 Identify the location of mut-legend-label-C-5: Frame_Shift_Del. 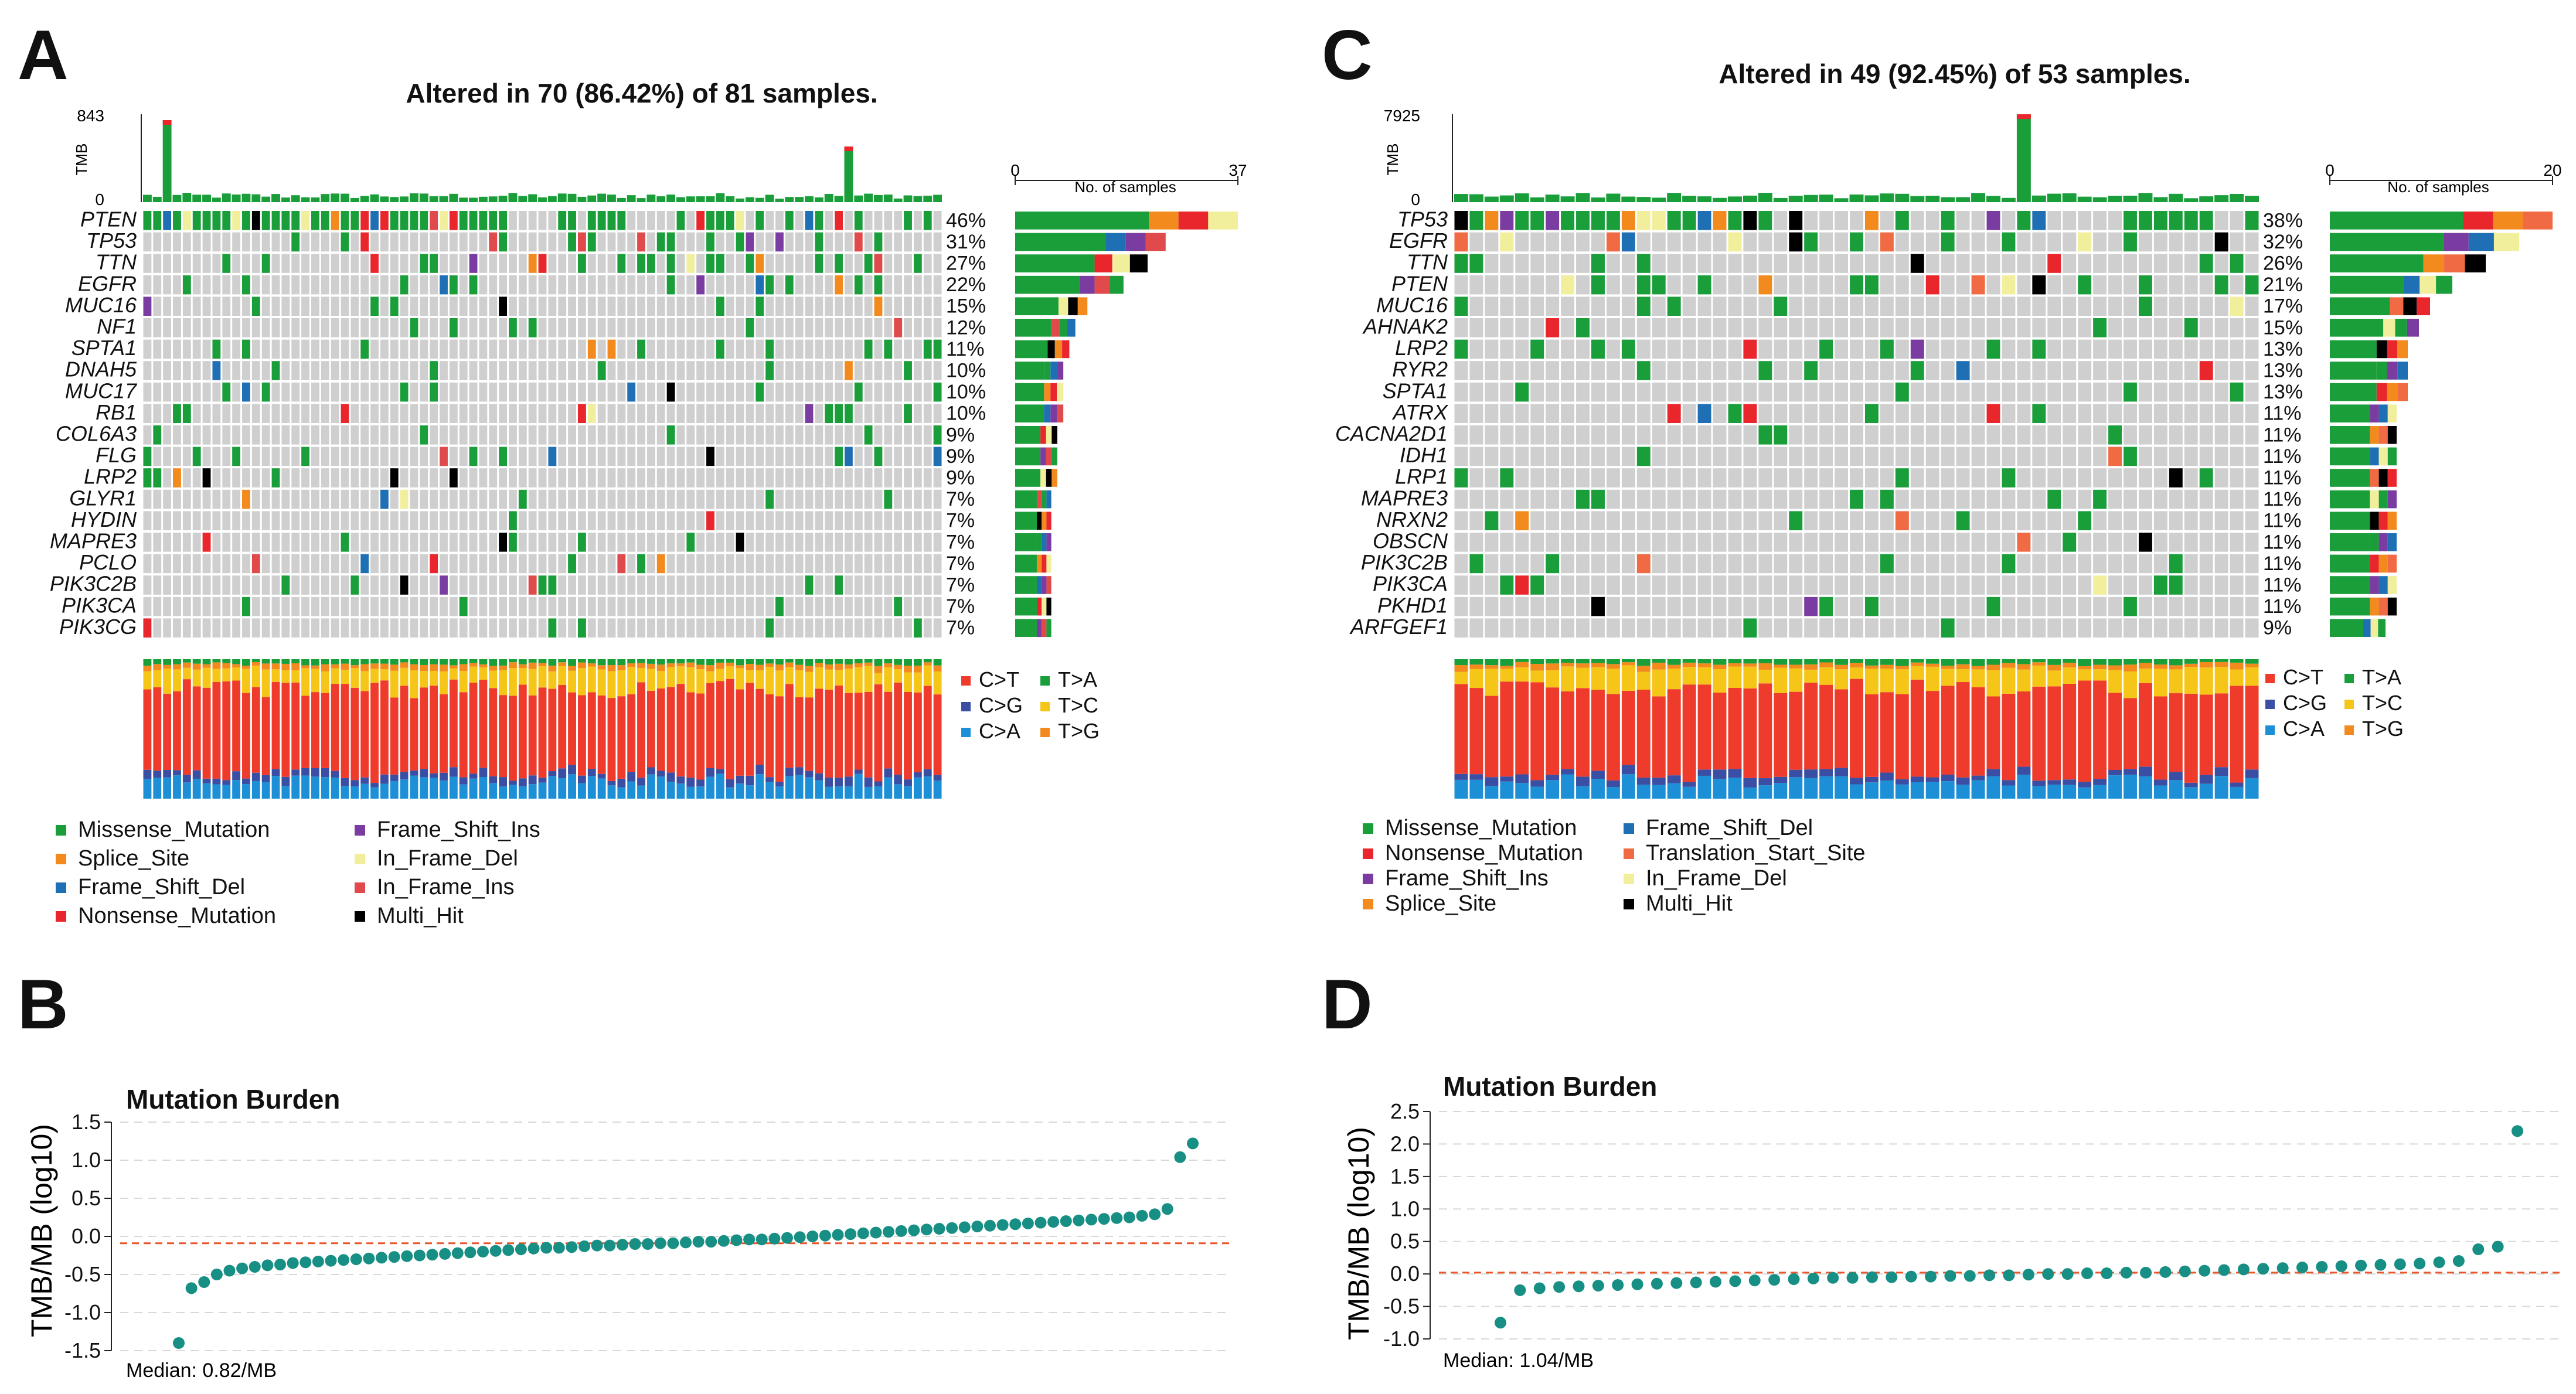
(1729, 828).